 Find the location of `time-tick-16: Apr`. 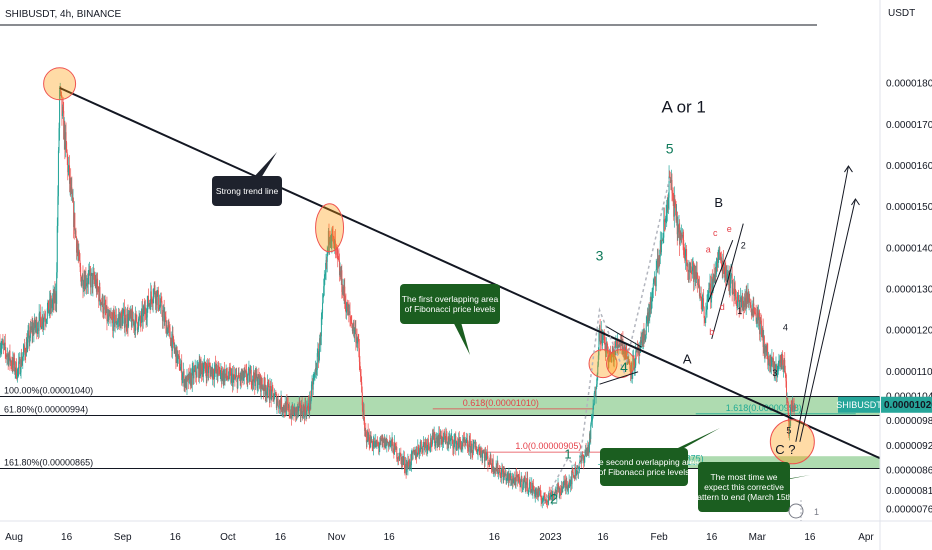

time-tick-16: Apr is located at coordinates (866, 537).